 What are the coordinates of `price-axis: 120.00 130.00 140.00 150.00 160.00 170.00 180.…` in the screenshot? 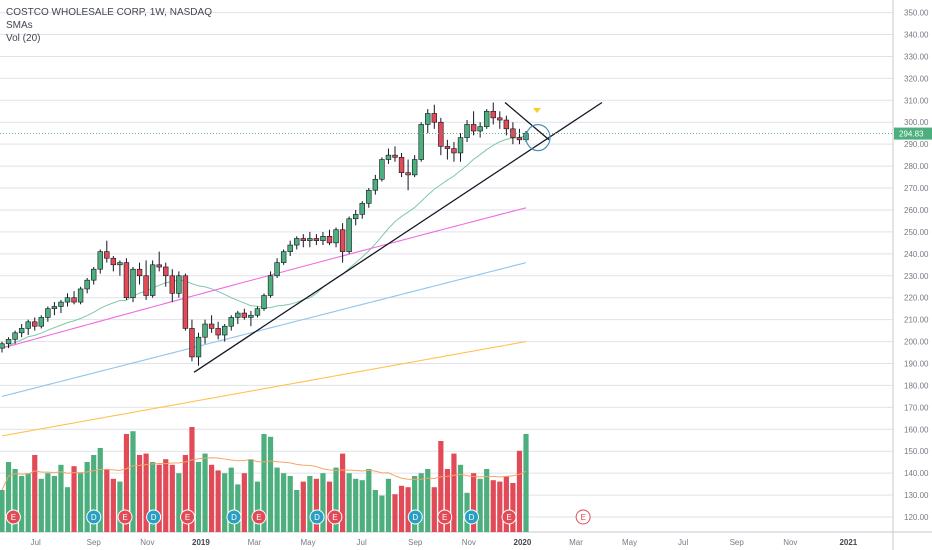 It's located at (916, 265).